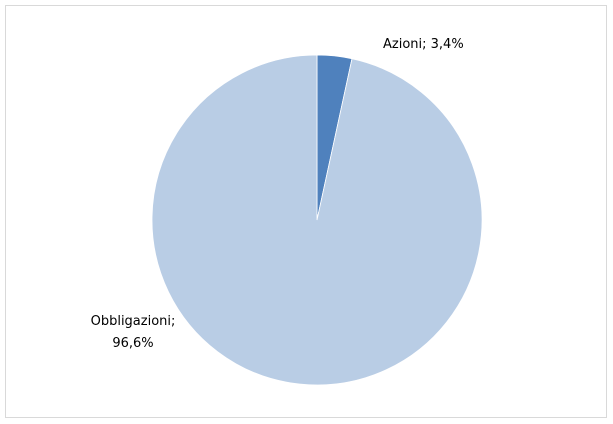 The width and height of the screenshot is (613, 424). Describe the element at coordinates (423, 44) in the screenshot. I see `data-label: Azioni; 3,4%` at that location.